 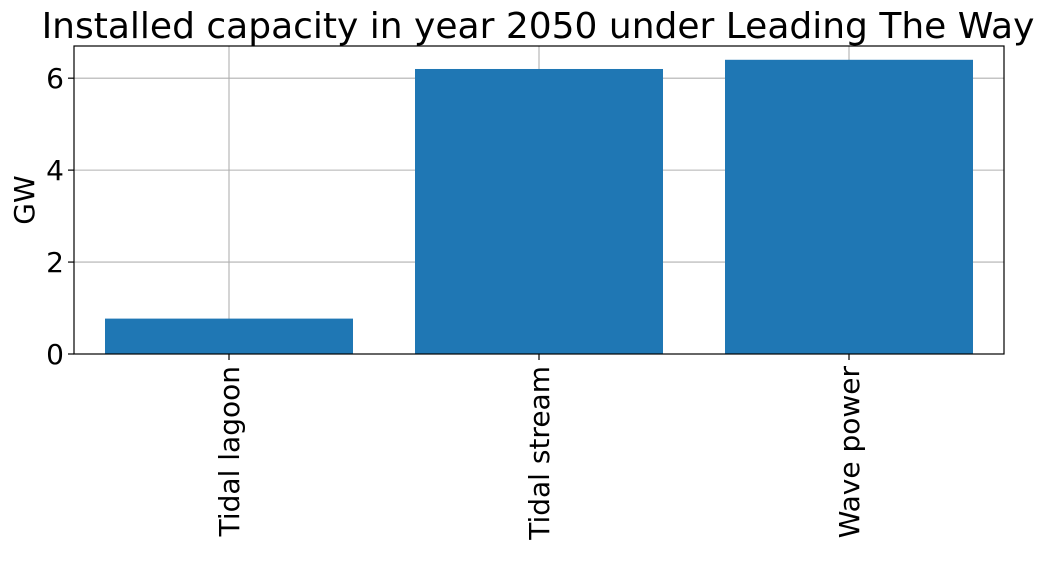 I want to click on y-tick-label: 0, so click(x=55, y=354).